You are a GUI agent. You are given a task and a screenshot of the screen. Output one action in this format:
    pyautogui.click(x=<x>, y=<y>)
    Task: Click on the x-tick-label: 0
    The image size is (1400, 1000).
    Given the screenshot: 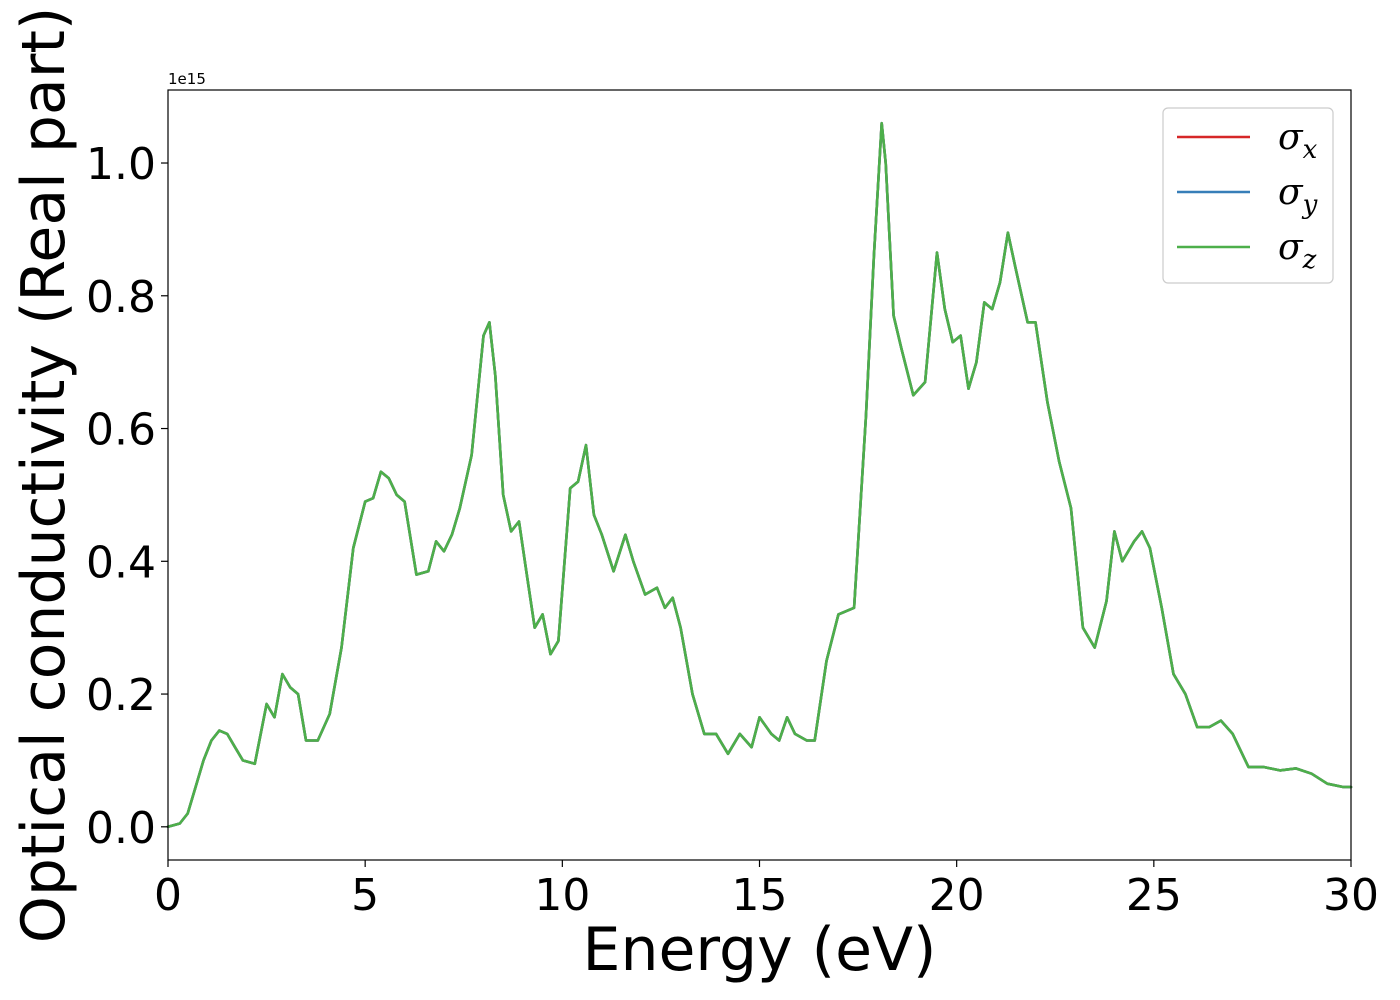 What is the action you would take?
    pyautogui.click(x=168, y=895)
    